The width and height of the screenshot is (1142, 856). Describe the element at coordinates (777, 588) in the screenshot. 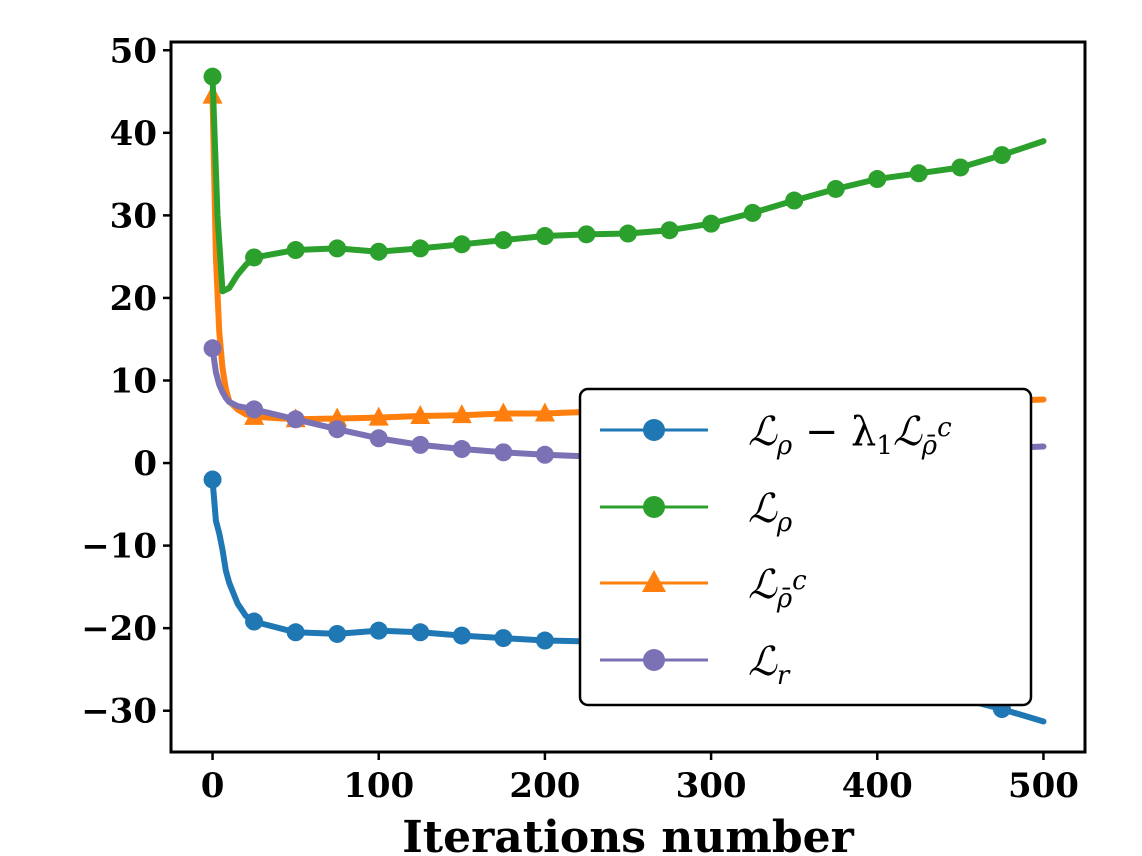

I see `legend-label-3: ℒρ̄c` at that location.